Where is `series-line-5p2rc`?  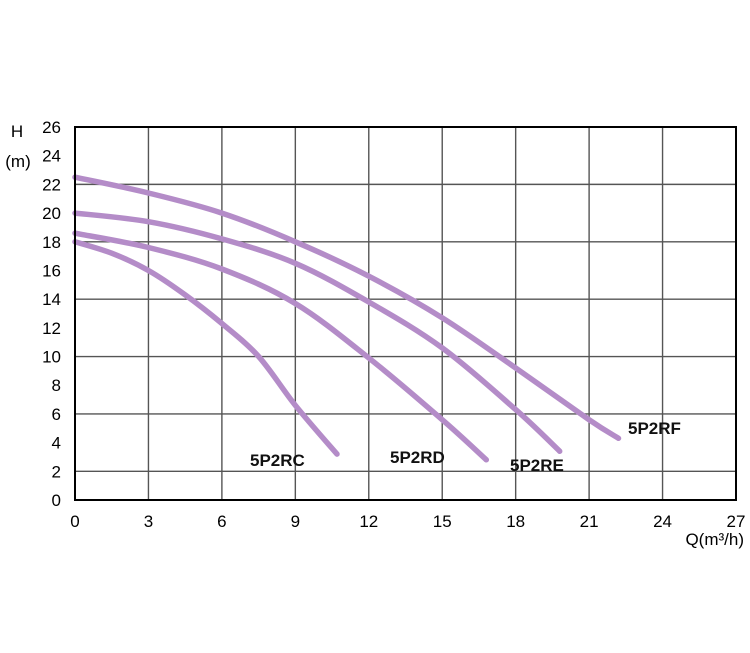
series-line-5p2rc is located at coordinates (206, 348).